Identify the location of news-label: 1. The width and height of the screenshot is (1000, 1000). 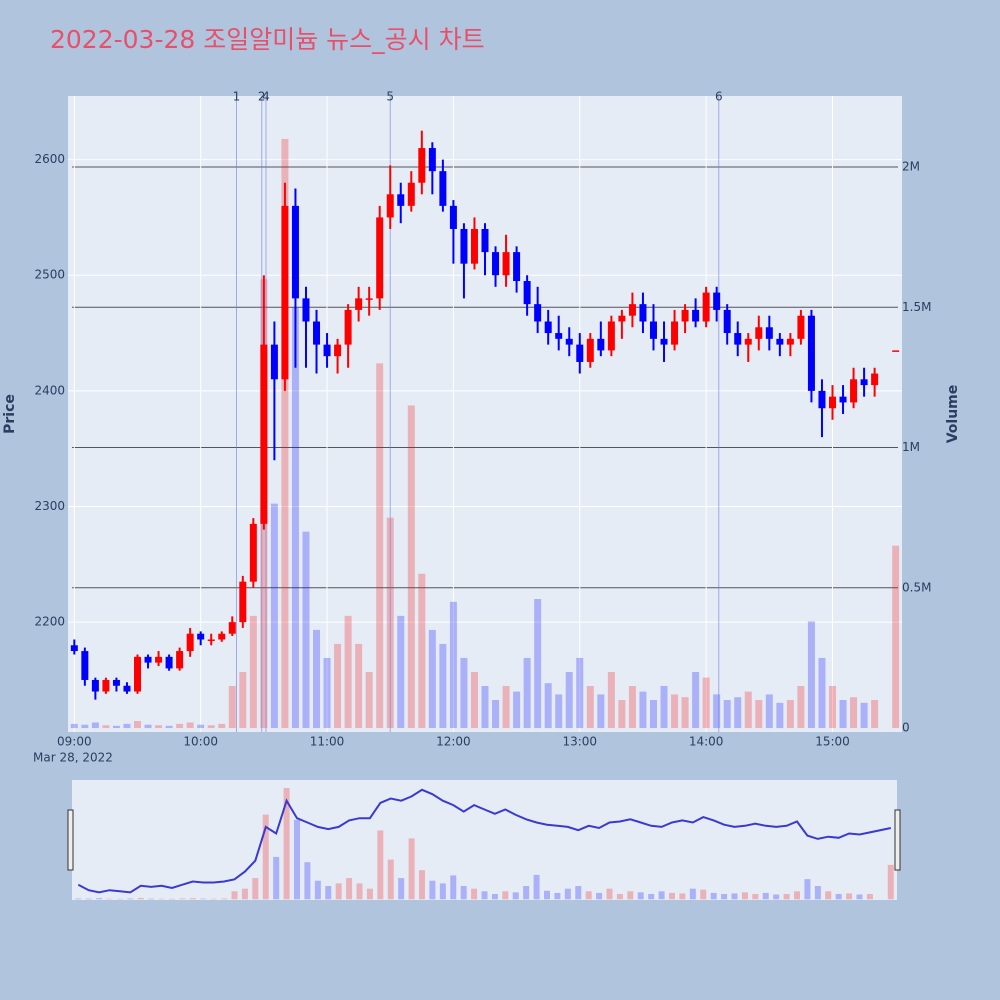
(237, 97).